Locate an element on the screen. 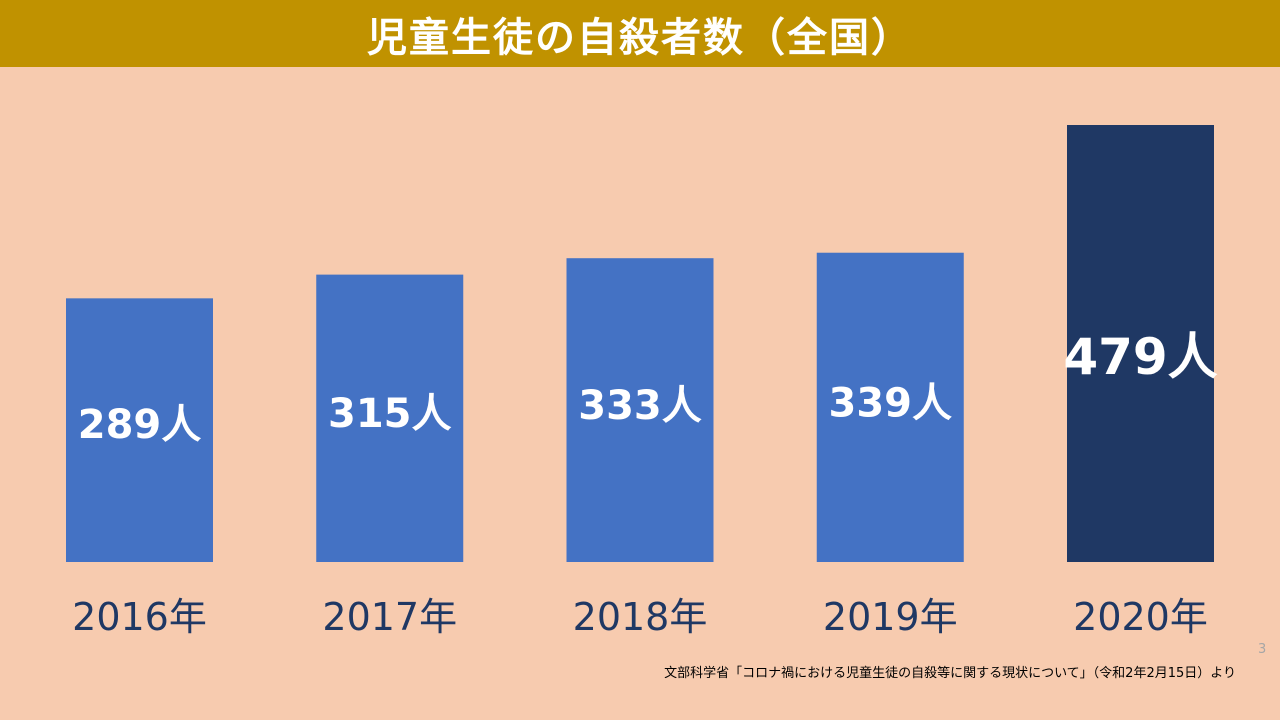  page-number: 3 is located at coordinates (1262, 649).